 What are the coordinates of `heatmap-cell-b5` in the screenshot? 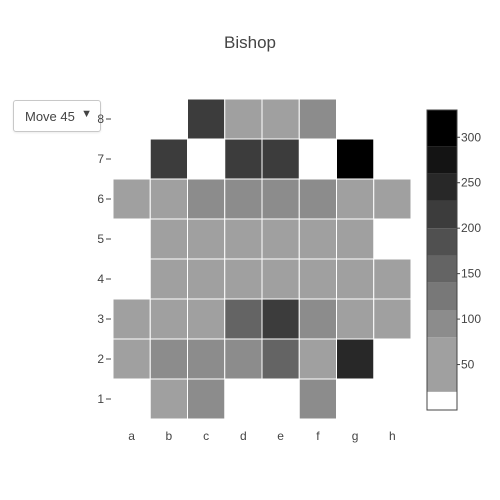 It's located at (168, 239).